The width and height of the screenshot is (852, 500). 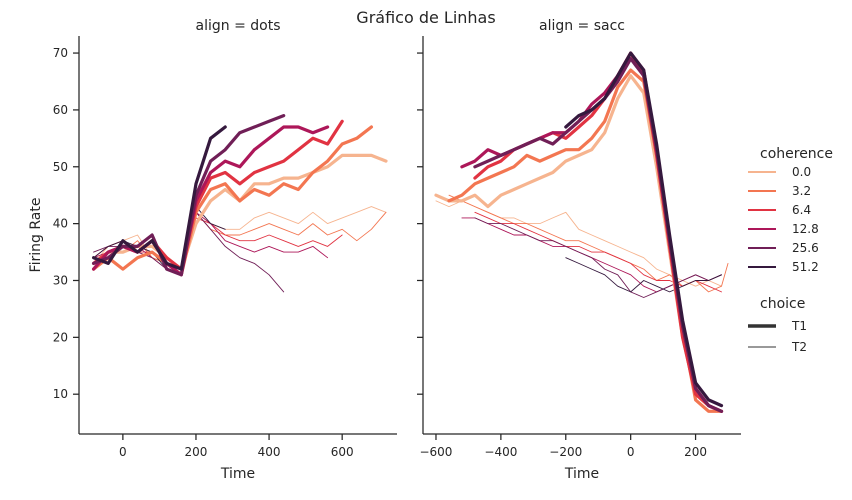 What do you see at coordinates (582, 26) in the screenshot?
I see `panel-title-sacc: align = sacc` at bounding box center [582, 26].